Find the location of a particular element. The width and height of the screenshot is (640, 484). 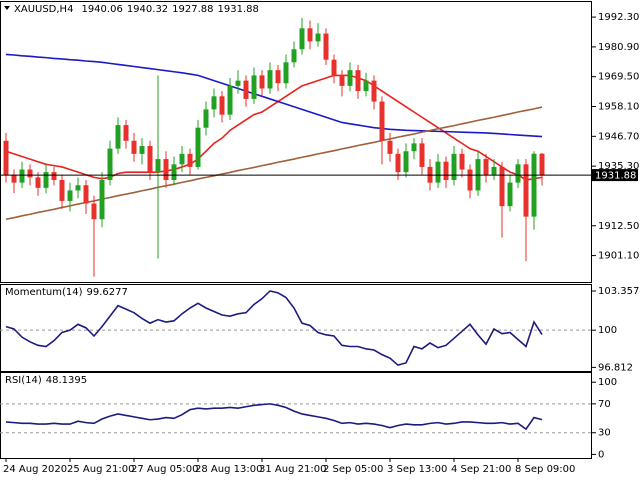

x-tick-label: 8 Sep 09:00 is located at coordinates (545, 469).